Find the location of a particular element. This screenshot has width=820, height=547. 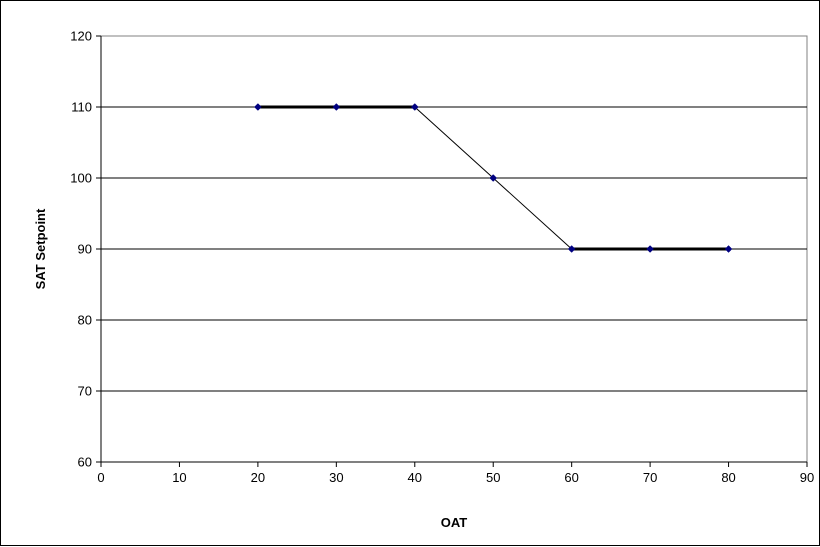

y-tick-label: 110 is located at coordinates (81, 107).